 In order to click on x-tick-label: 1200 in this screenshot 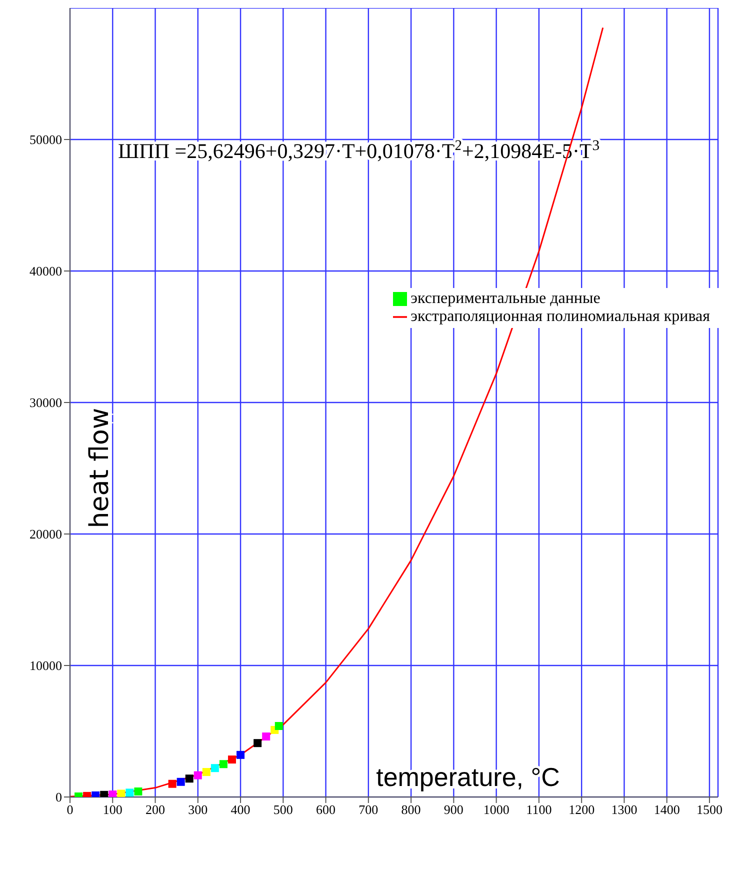, I will do `click(581, 810)`.